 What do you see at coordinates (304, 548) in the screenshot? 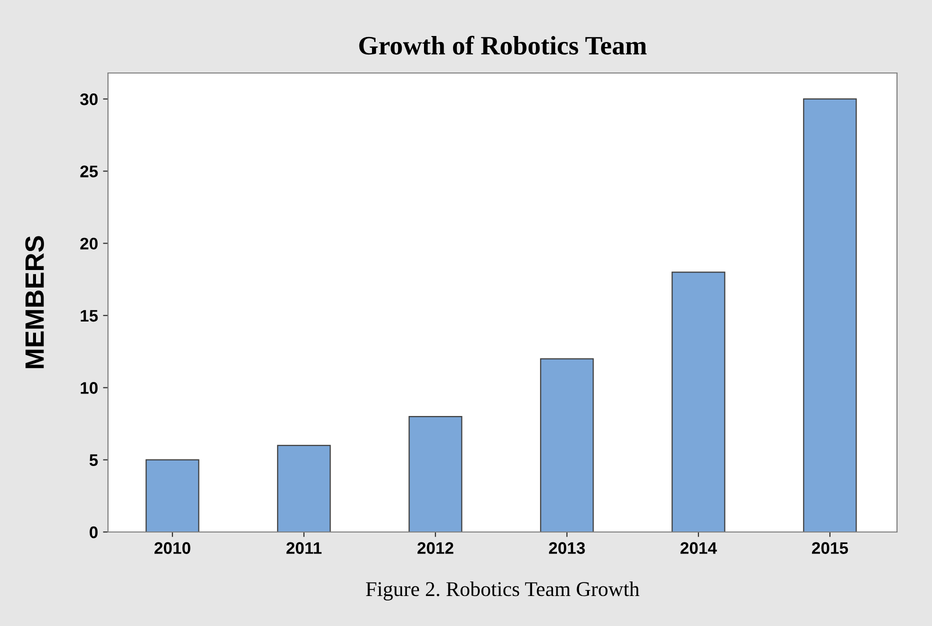
I see `x-tick-label: 2011` at bounding box center [304, 548].